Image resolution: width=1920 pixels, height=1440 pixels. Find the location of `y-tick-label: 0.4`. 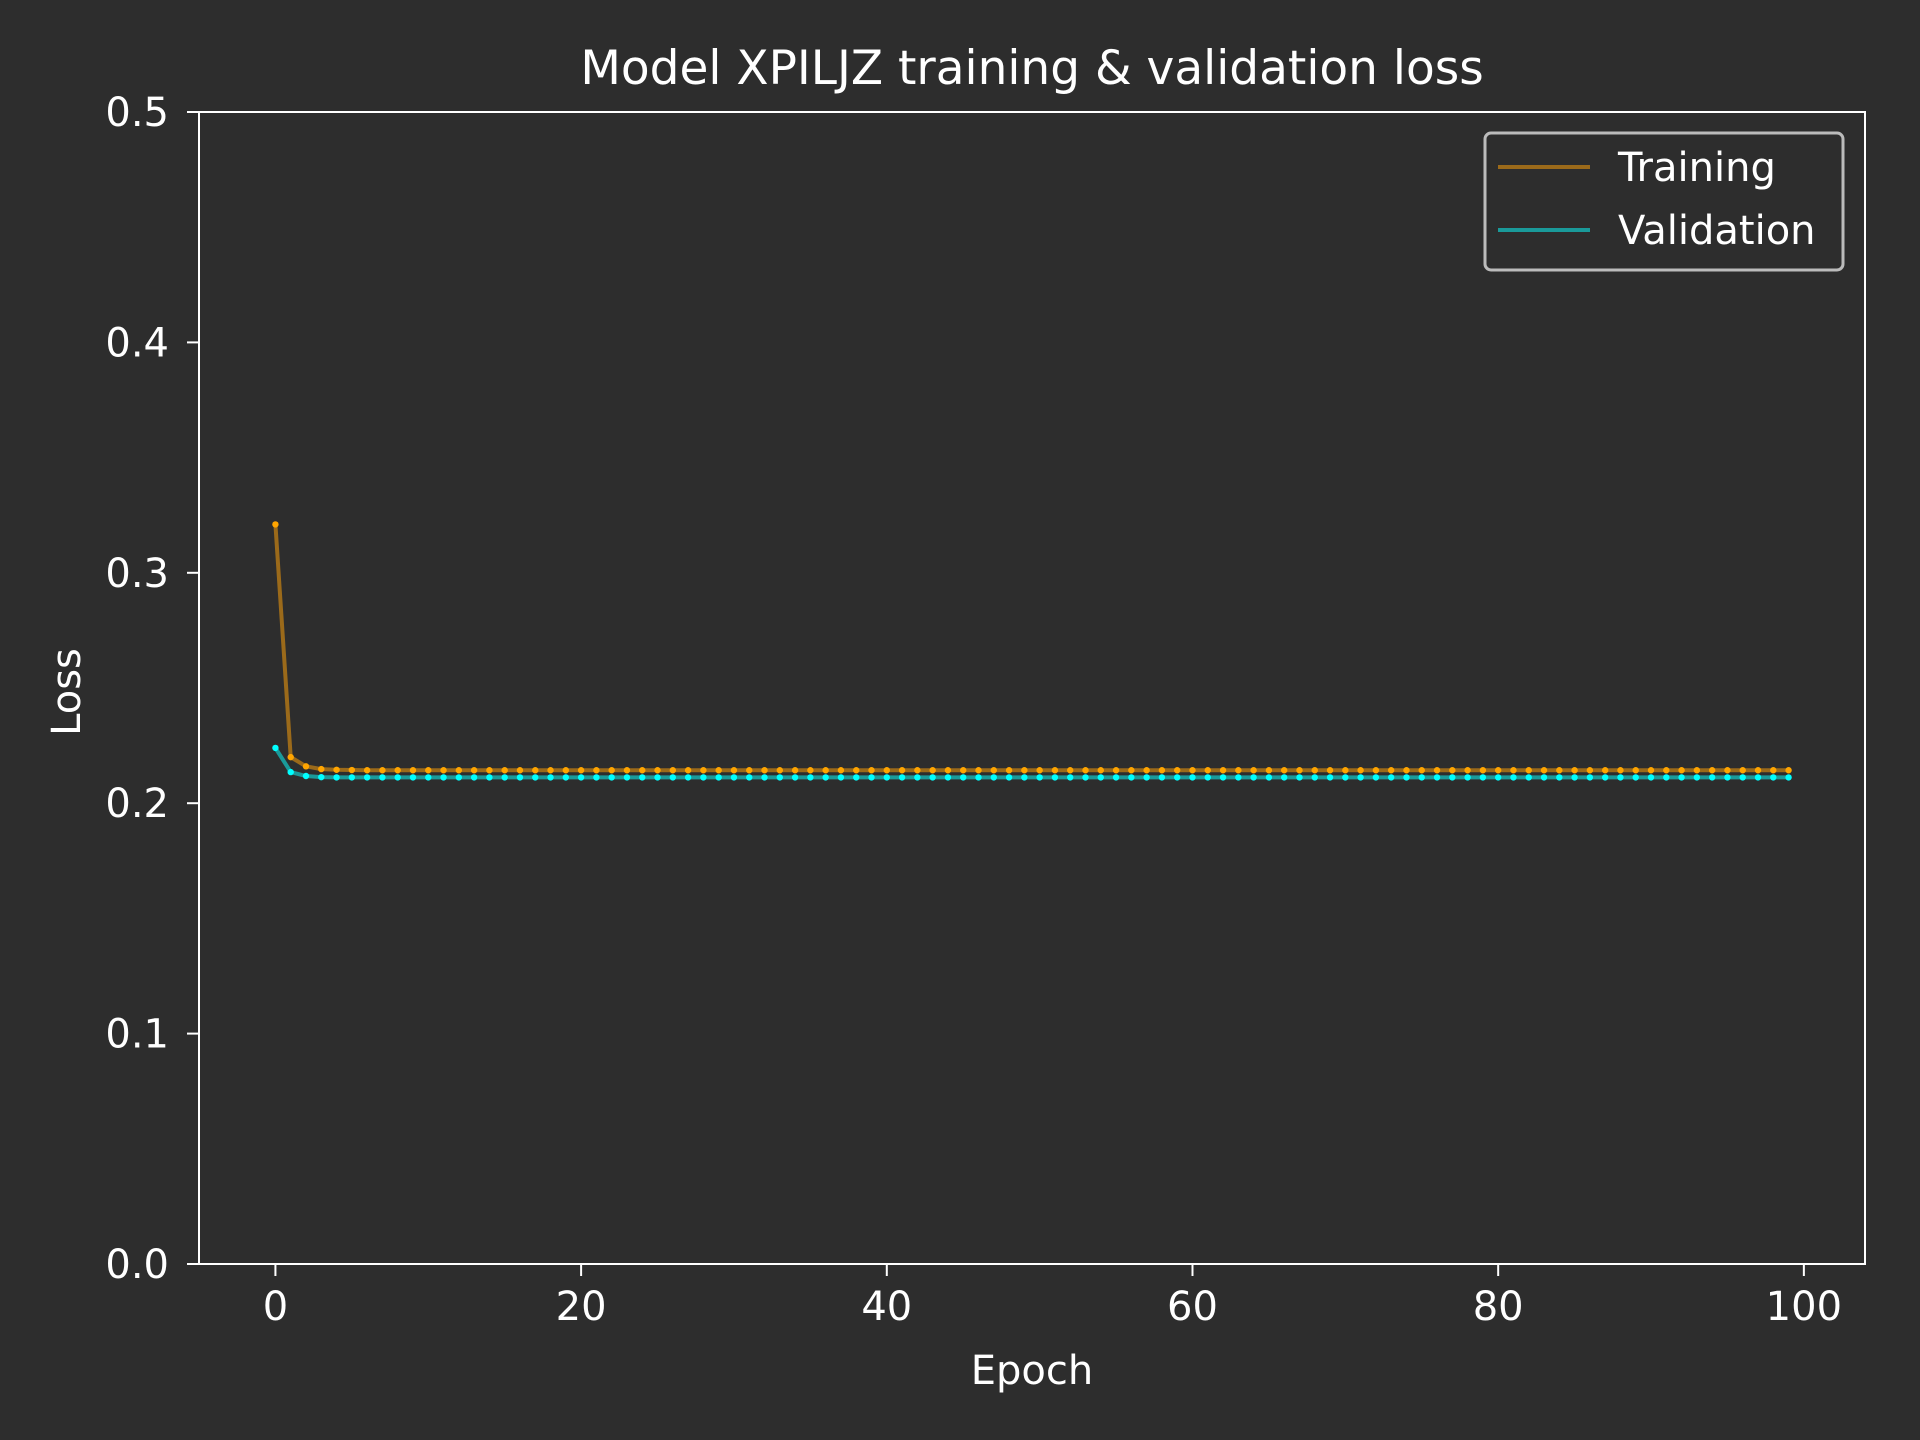

y-tick-label: 0.4 is located at coordinates (137, 343).